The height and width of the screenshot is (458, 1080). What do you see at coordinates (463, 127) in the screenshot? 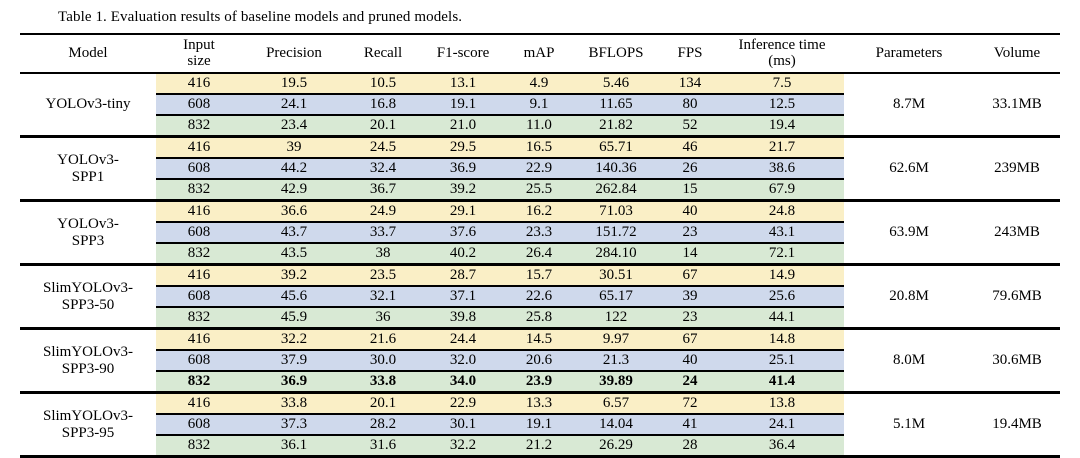
I see `cell-f1-score: 21.0` at bounding box center [463, 127].